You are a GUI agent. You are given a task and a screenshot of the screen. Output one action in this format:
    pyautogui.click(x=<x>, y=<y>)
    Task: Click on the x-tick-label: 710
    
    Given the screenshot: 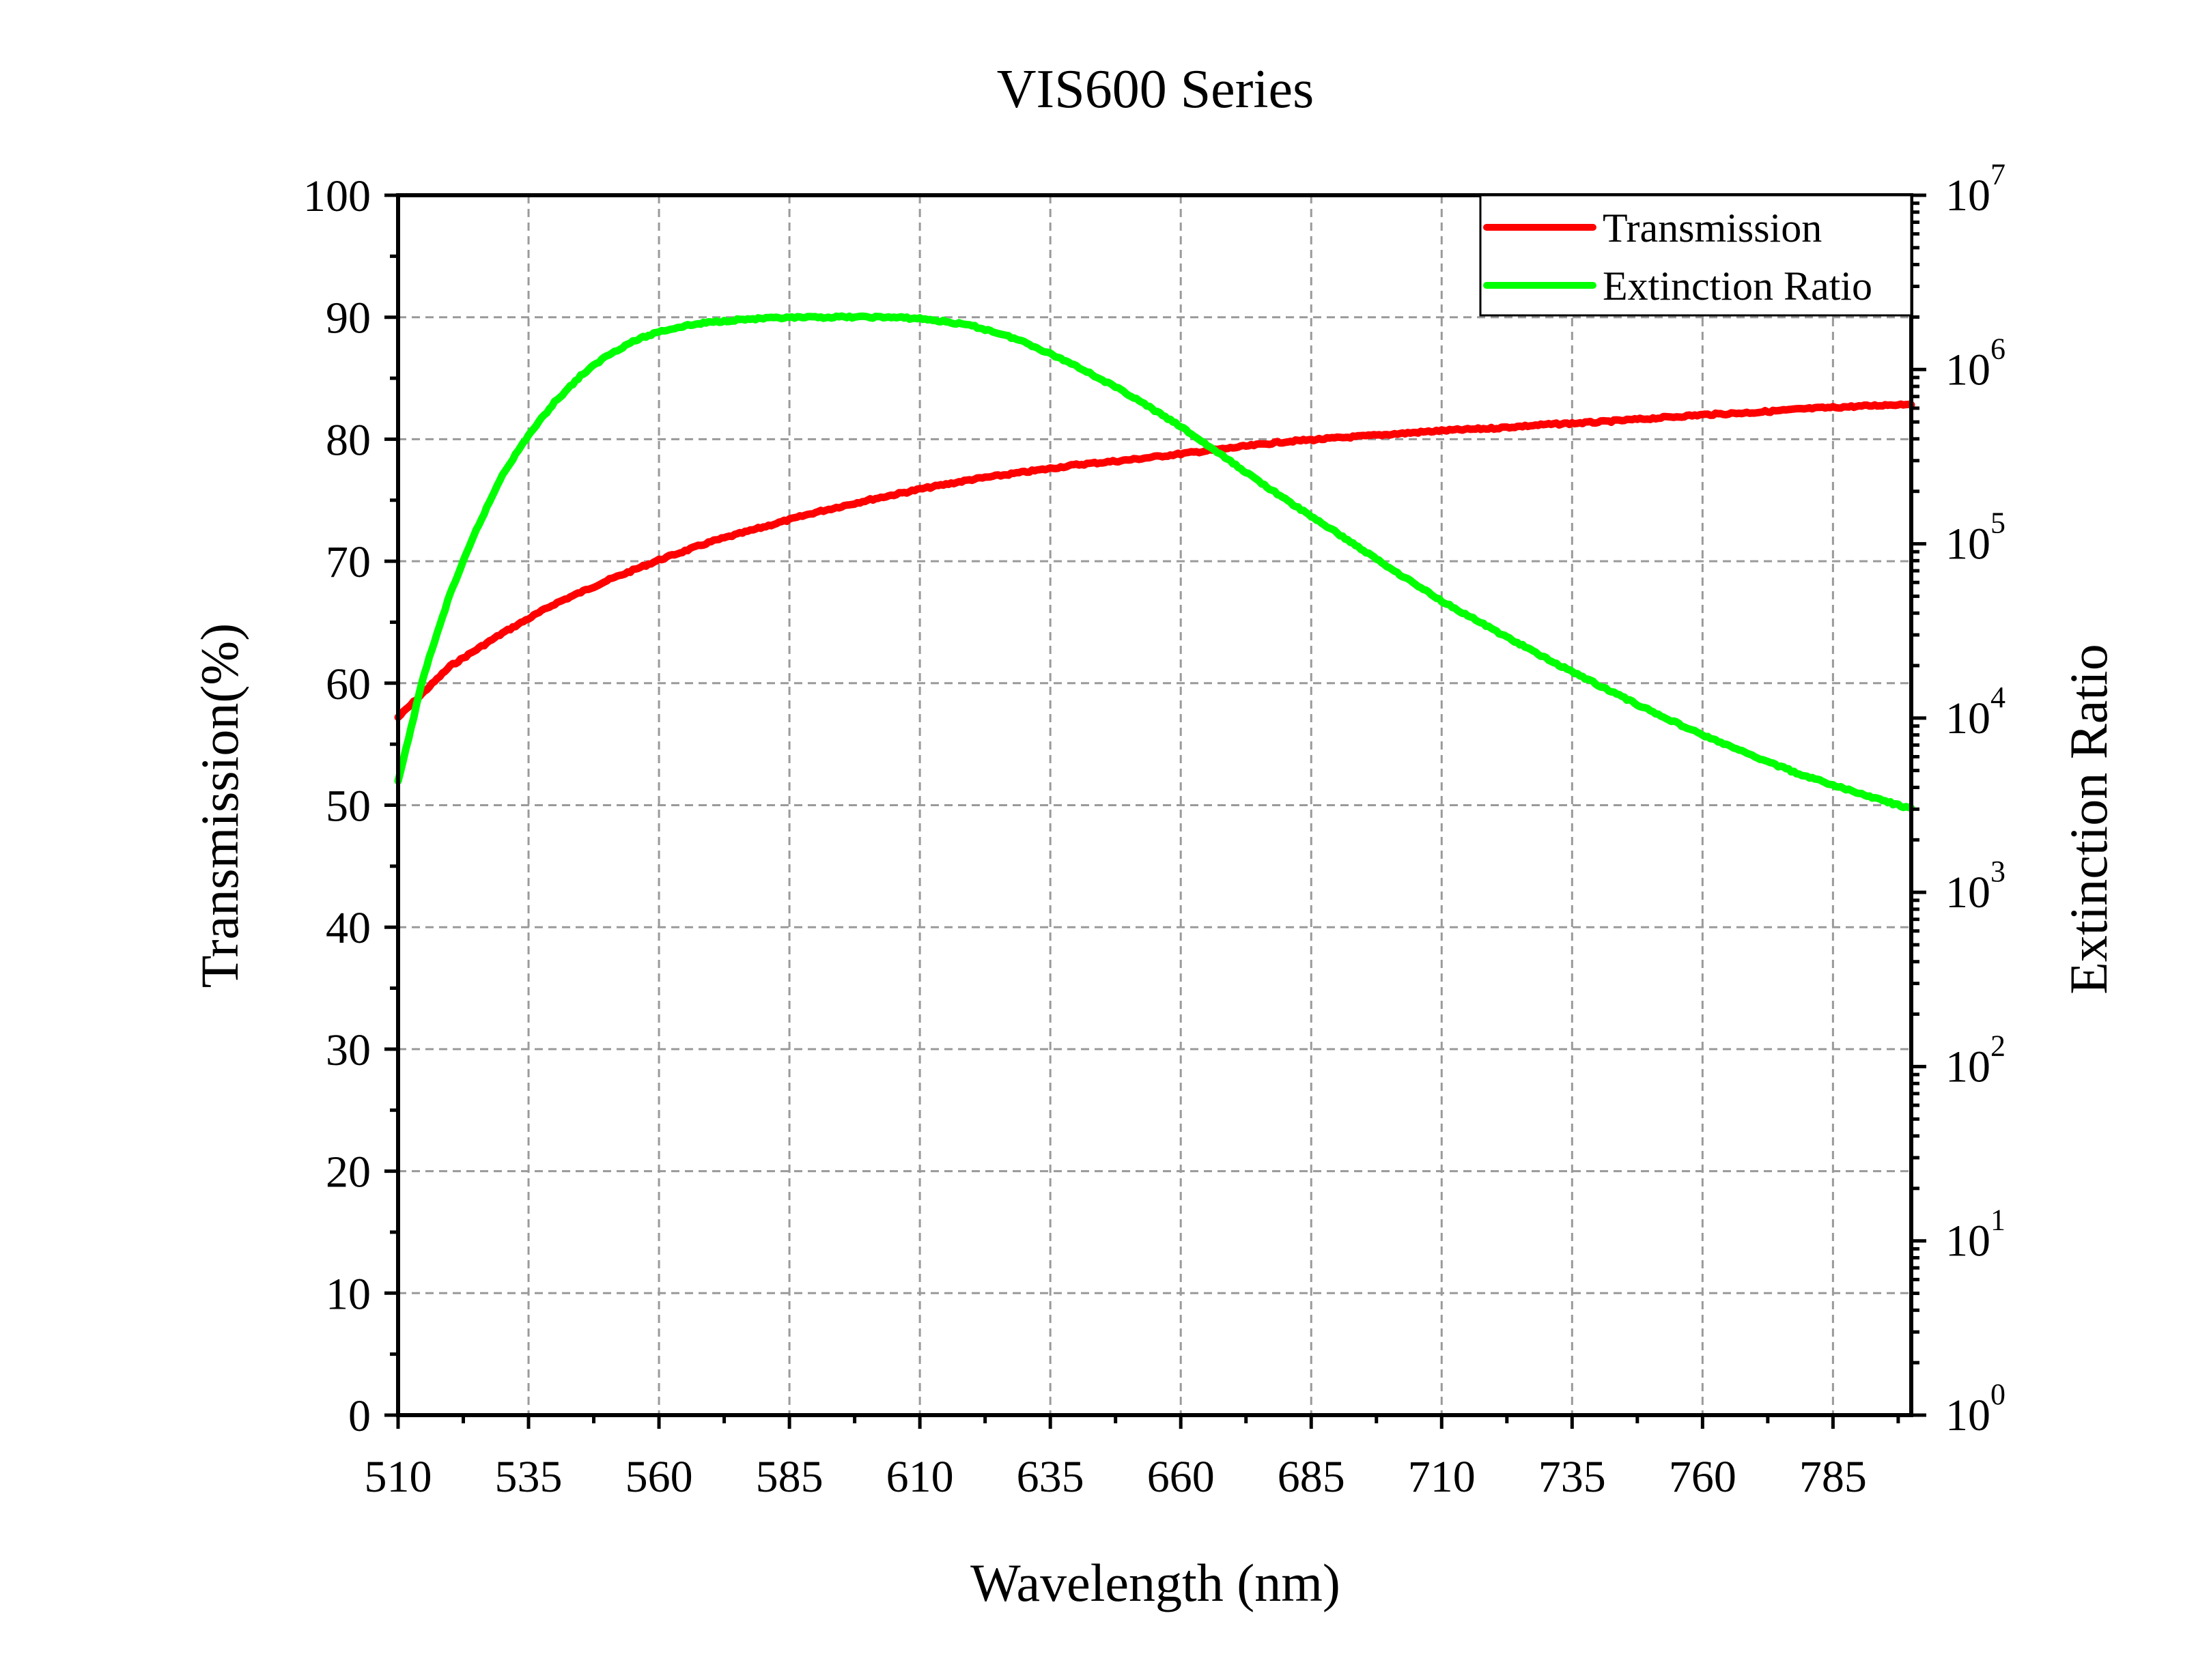 What is the action you would take?
    pyautogui.click(x=1442, y=1477)
    